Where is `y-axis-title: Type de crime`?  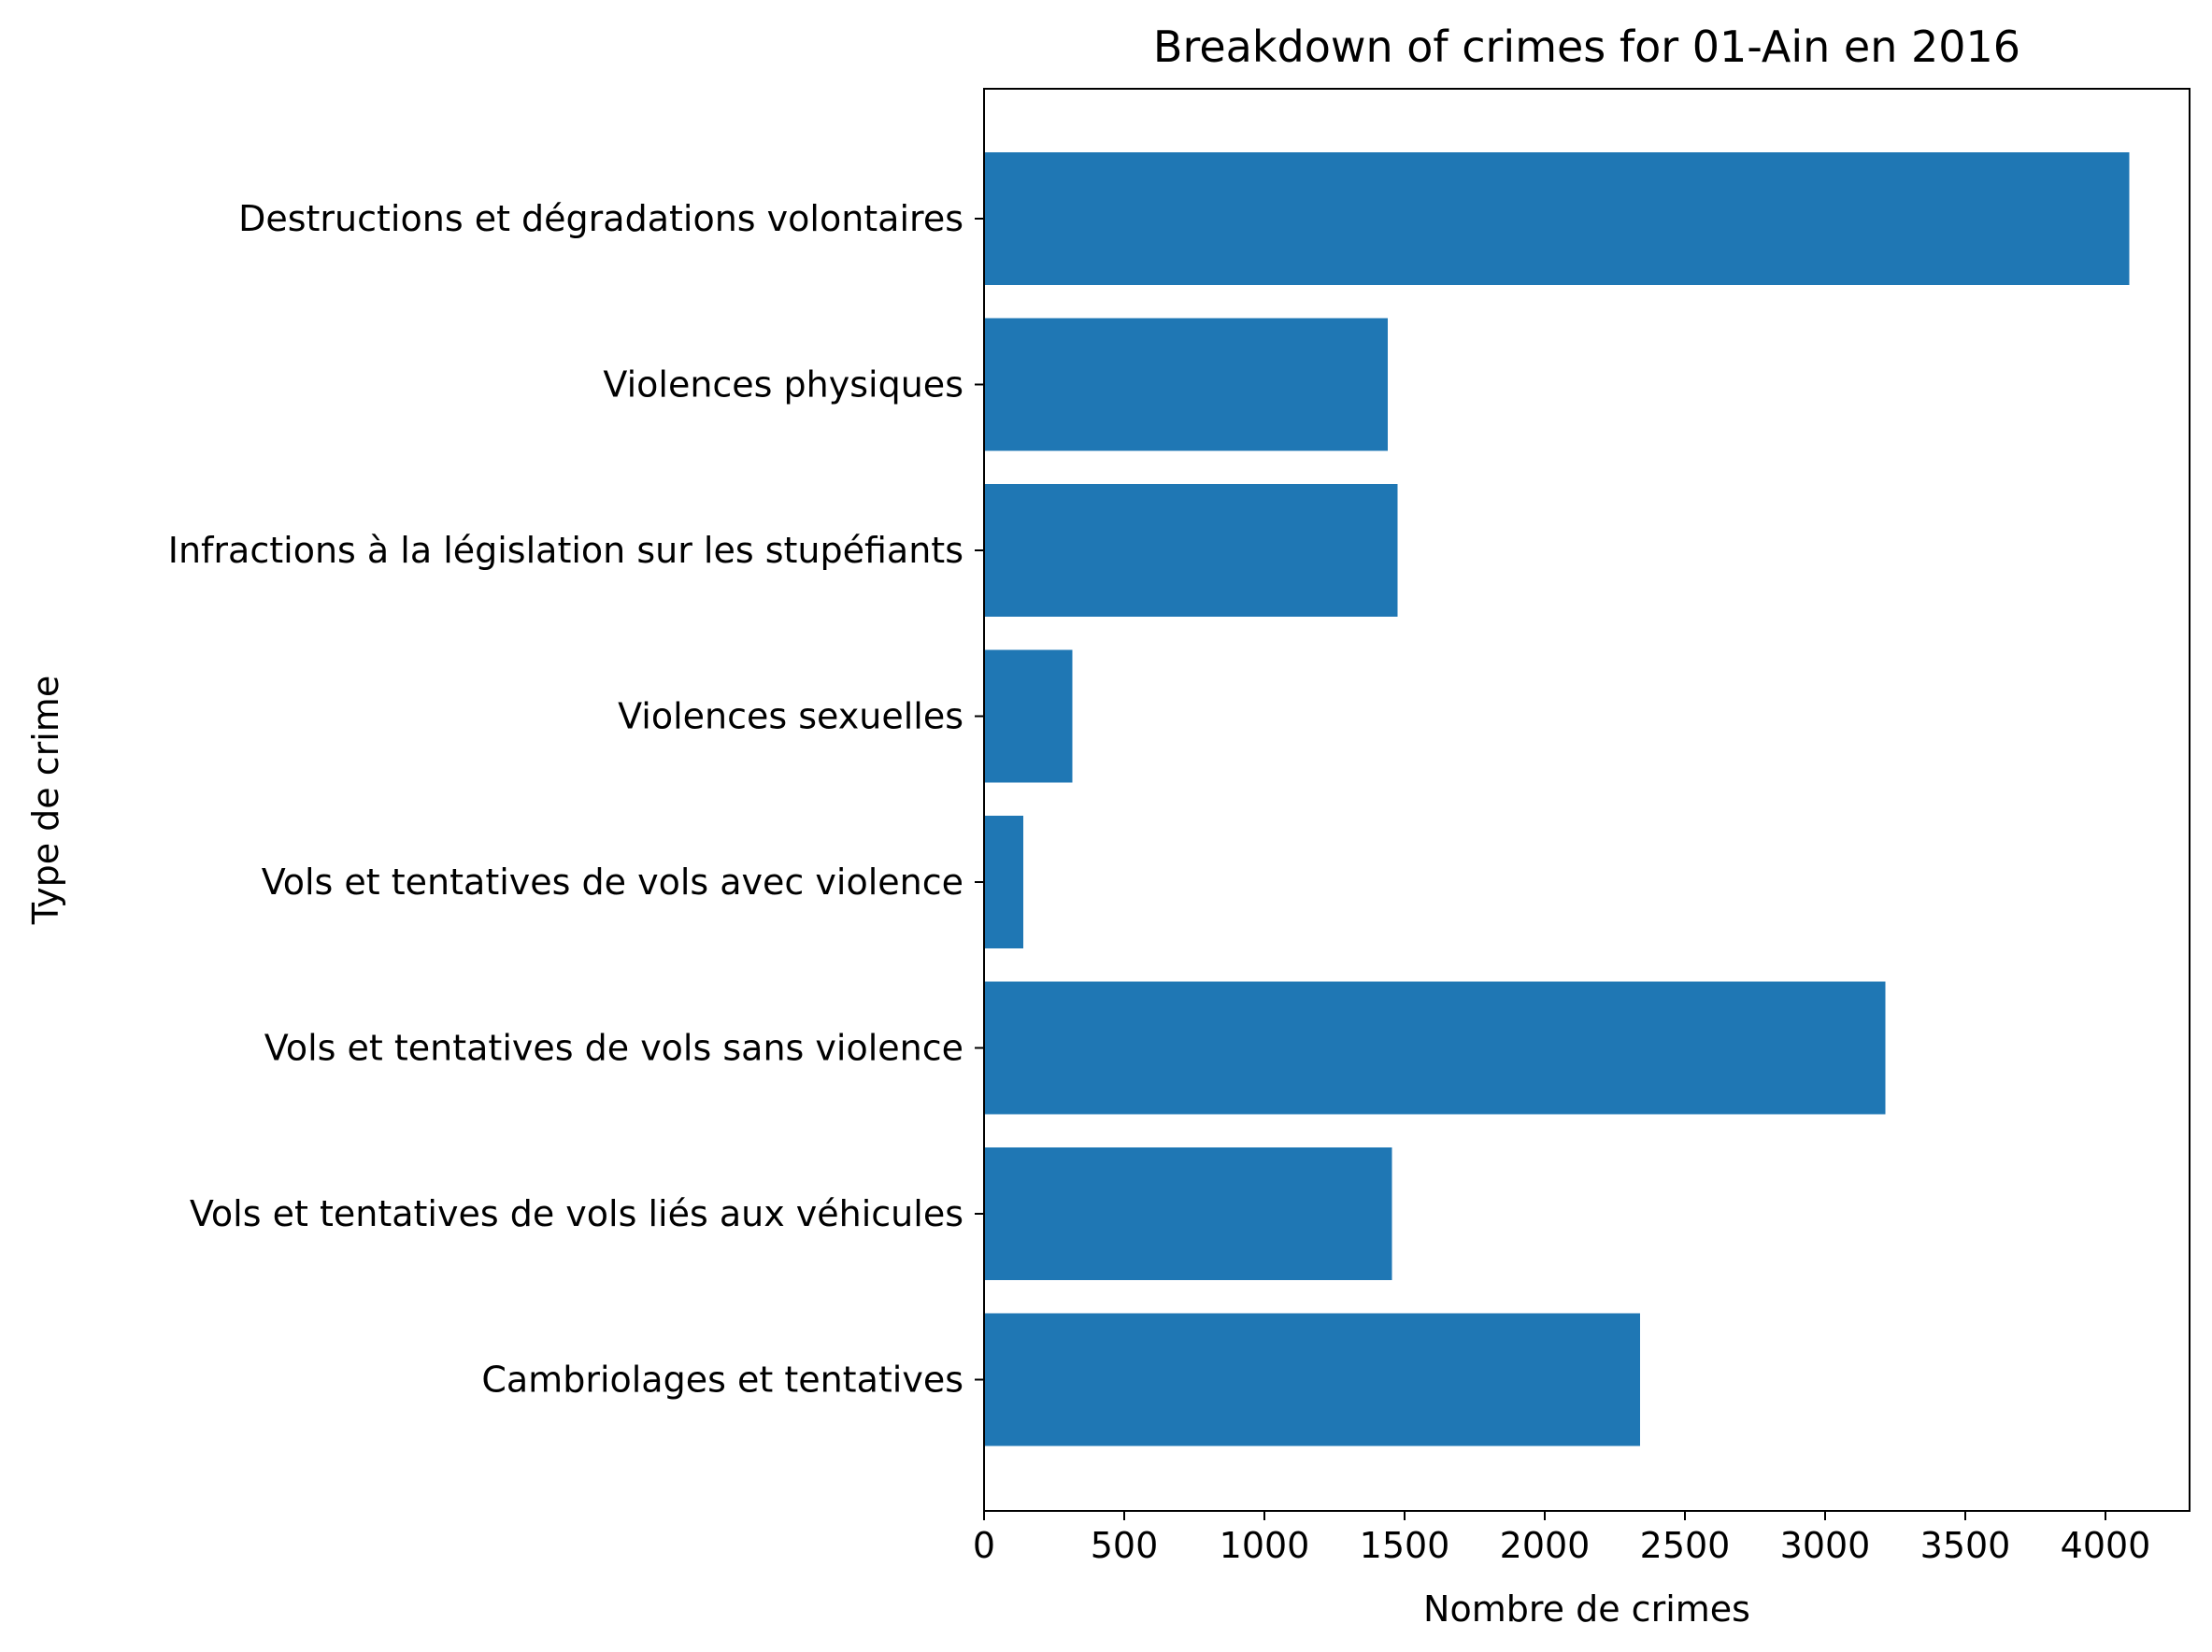
y-axis-title: Type de crime is located at coordinates (45, 801).